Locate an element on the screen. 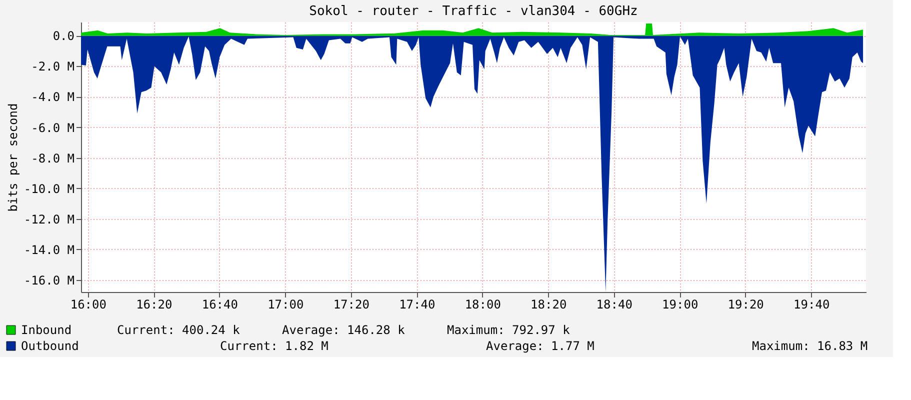 The height and width of the screenshot is (400, 911). legend-label: Outbound is located at coordinates (50, 346).